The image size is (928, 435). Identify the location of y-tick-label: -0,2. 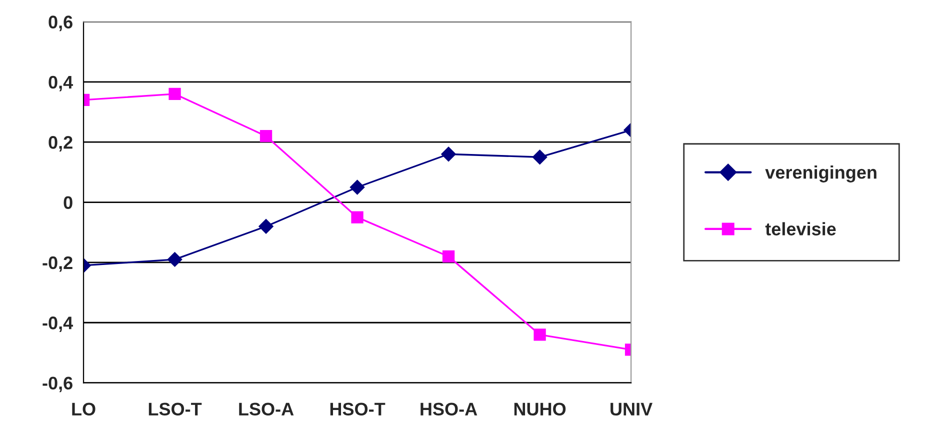
(57, 264).